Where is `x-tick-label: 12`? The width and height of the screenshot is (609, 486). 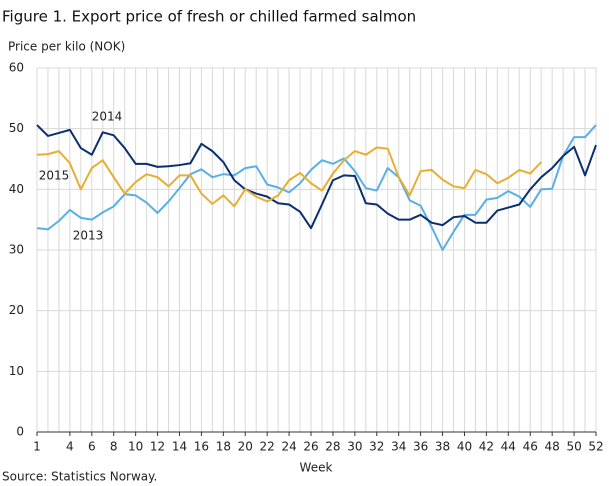
x-tick-label: 12 is located at coordinates (157, 447).